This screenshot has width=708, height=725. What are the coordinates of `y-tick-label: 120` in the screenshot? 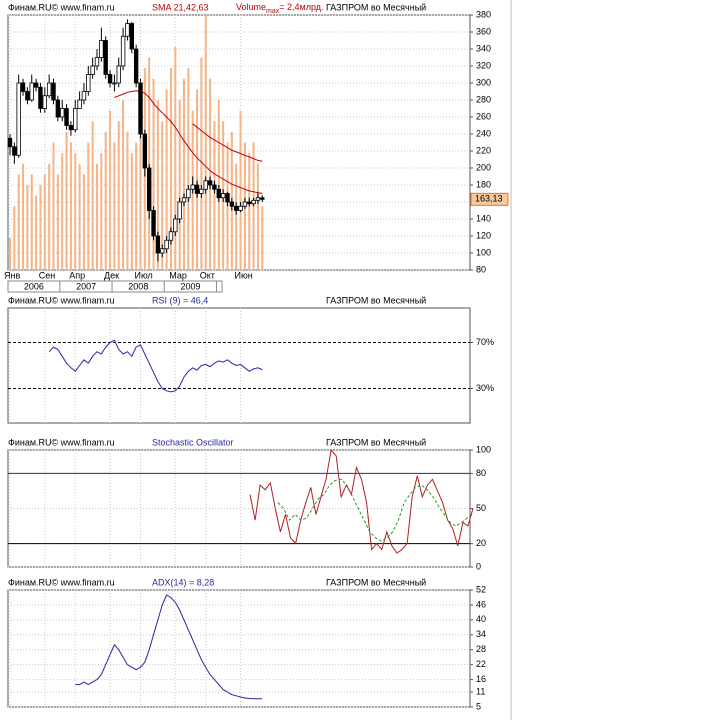 It's located at (483, 235).